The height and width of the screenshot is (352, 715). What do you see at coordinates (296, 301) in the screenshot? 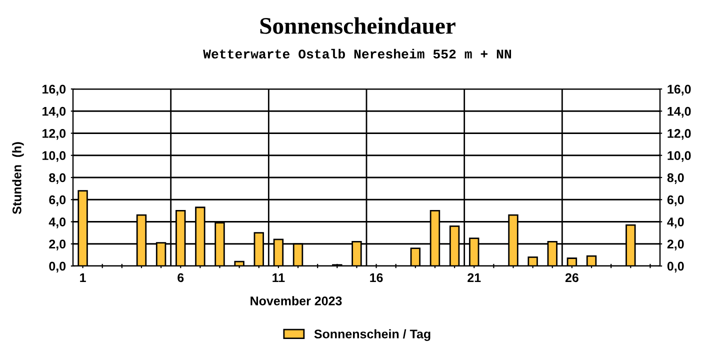
I see `x-axis-title: November 2023` at bounding box center [296, 301].